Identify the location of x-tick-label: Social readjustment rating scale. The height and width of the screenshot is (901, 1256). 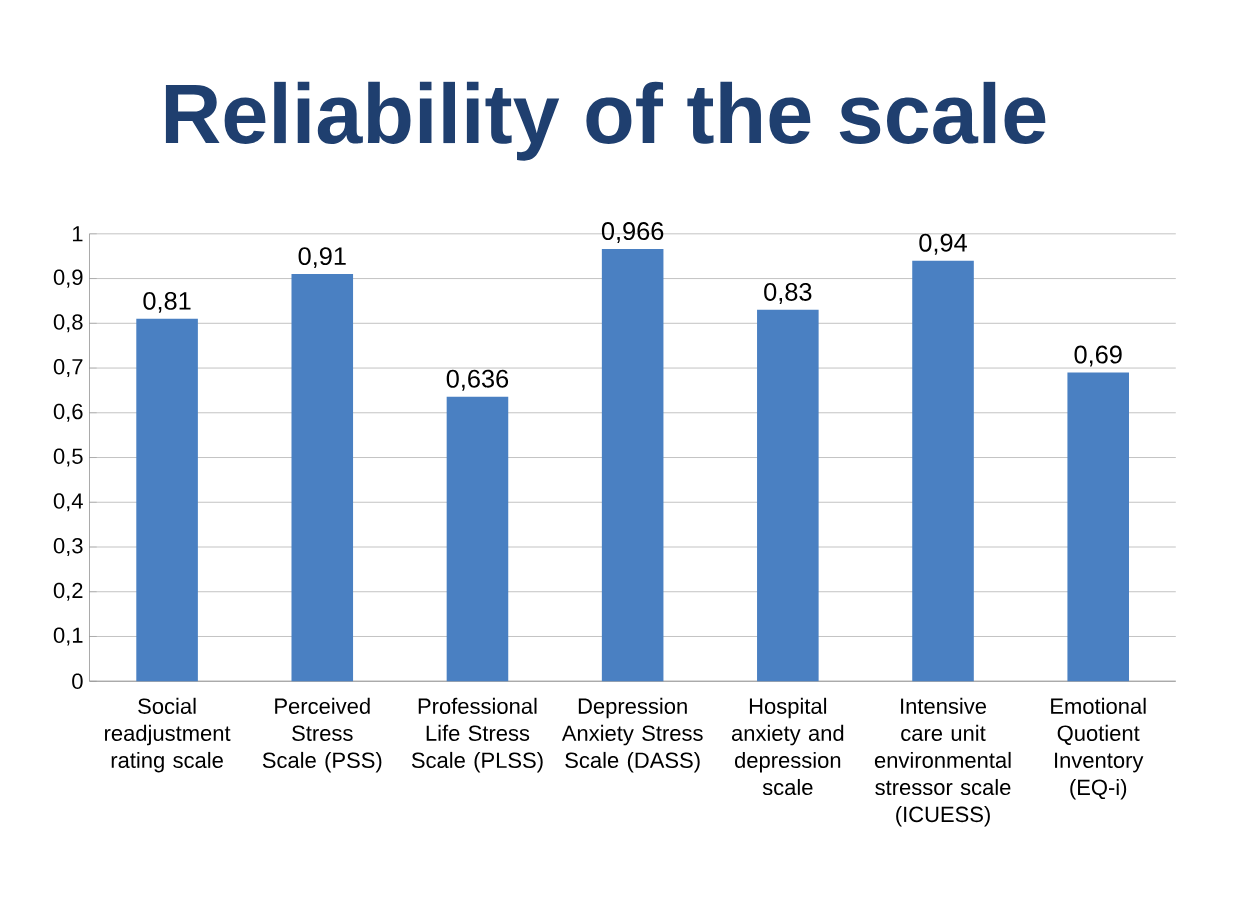
(168, 735).